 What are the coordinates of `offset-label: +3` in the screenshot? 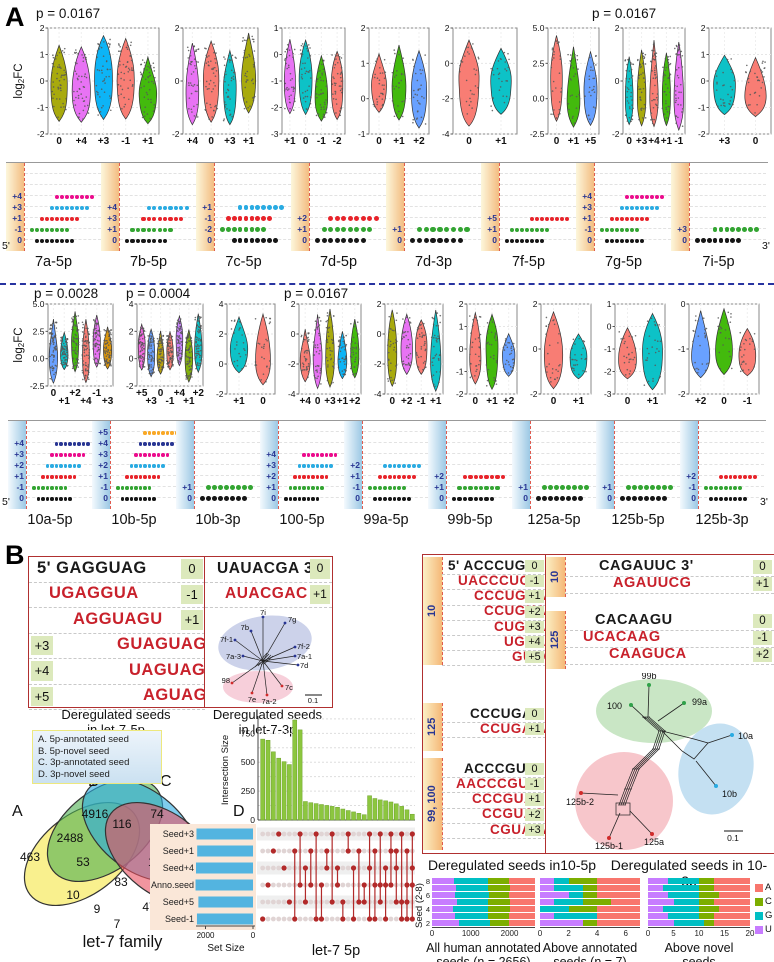 It's located at (19, 453).